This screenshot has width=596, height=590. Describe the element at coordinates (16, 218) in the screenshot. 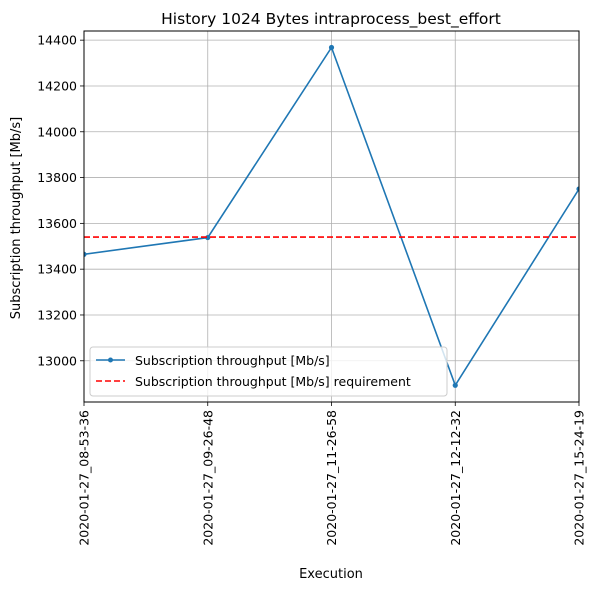

I see `y-axis-label: Subscription throughput [Mb/s]` at that location.